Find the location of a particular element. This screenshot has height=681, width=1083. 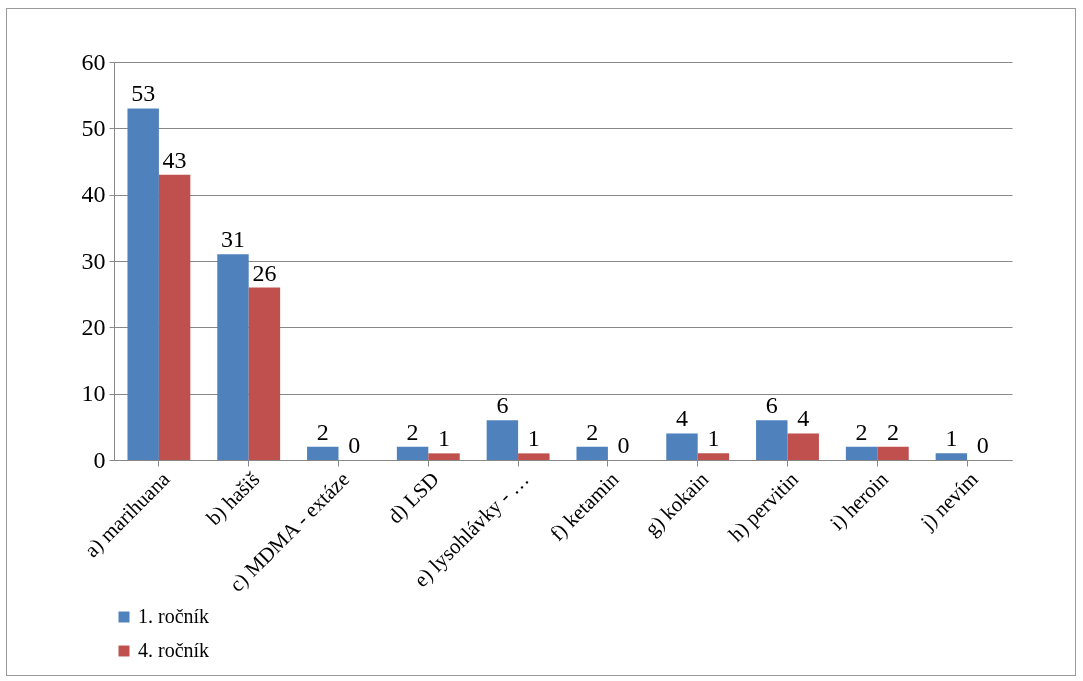

data-label: 53 is located at coordinates (143, 93).